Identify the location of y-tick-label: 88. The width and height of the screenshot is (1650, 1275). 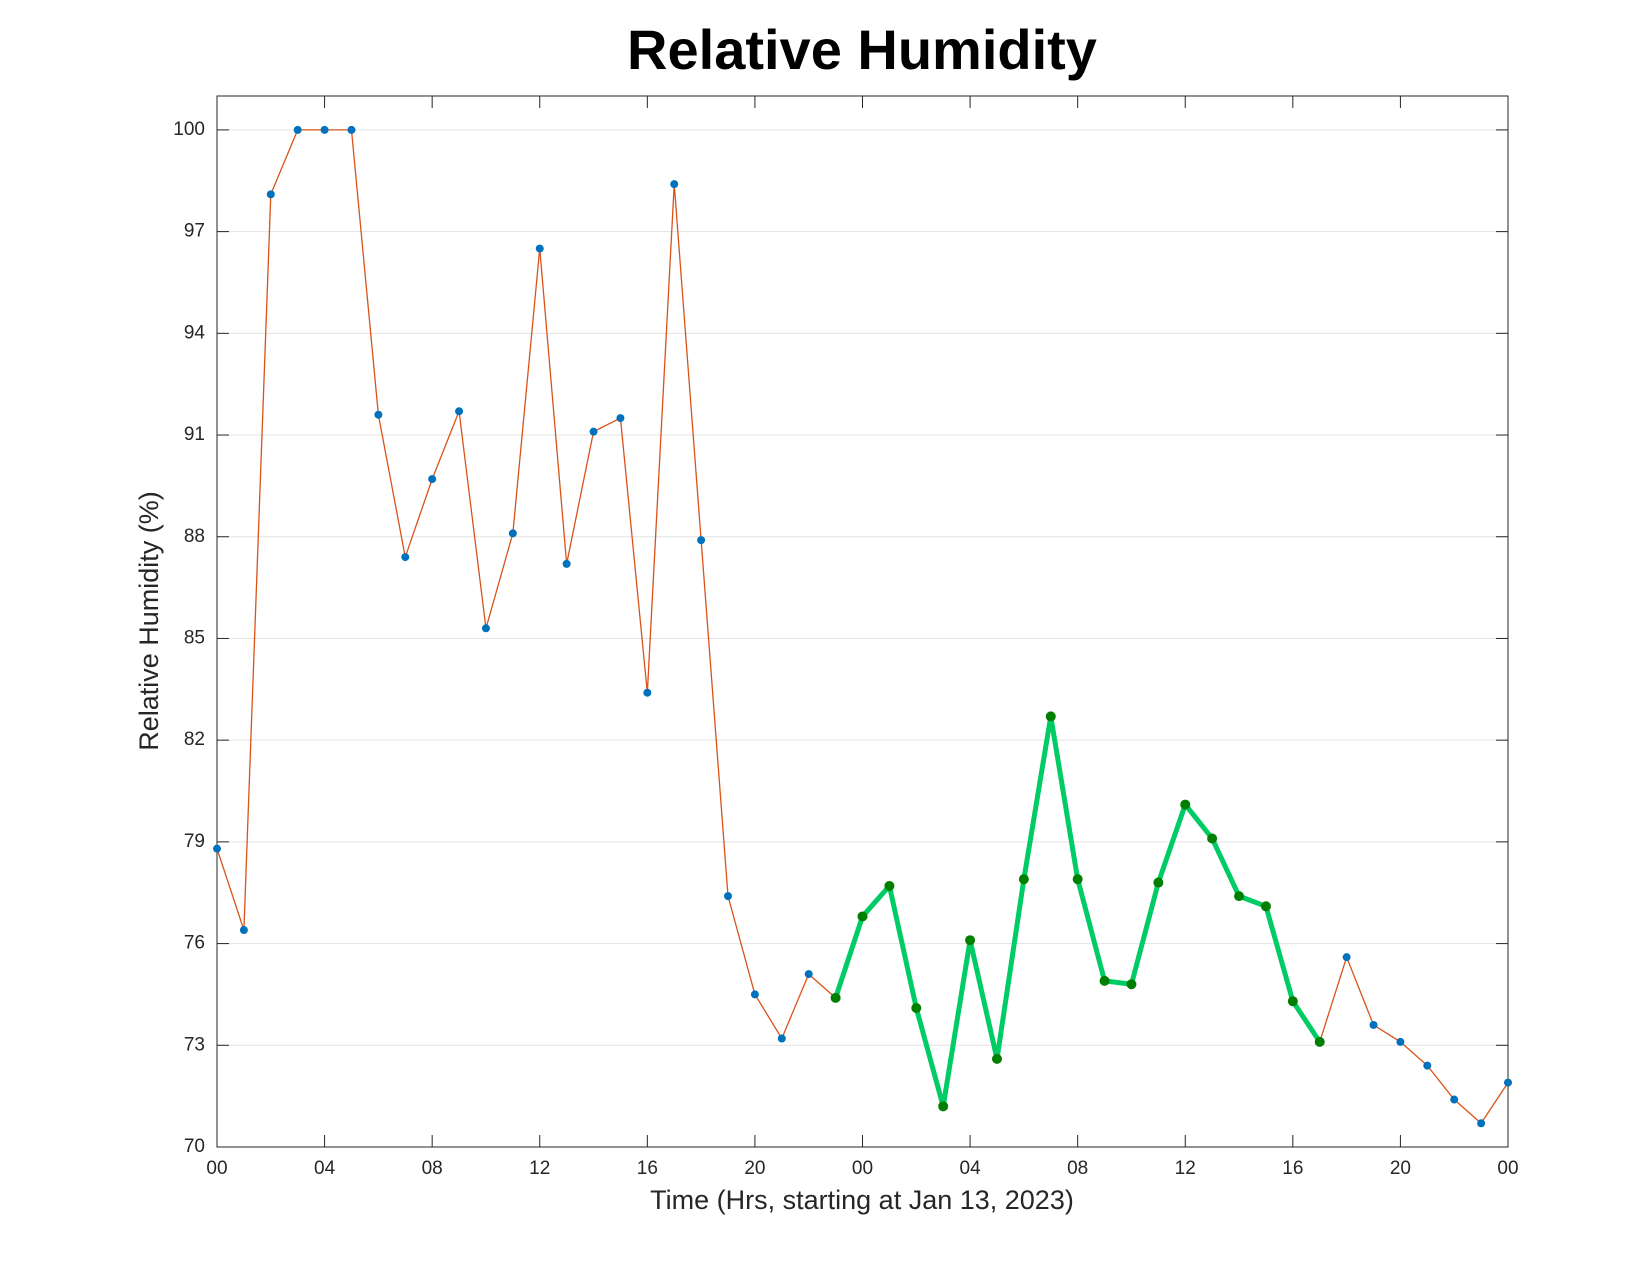
(194, 536).